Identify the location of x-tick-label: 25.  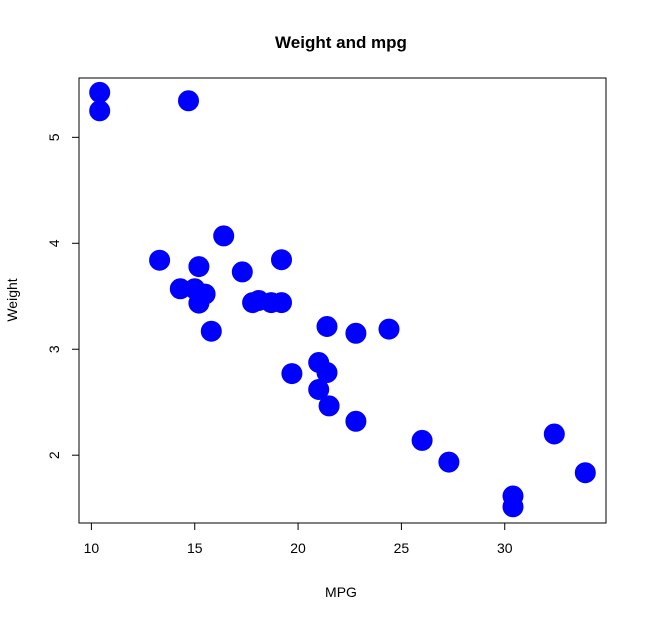
(402, 548).